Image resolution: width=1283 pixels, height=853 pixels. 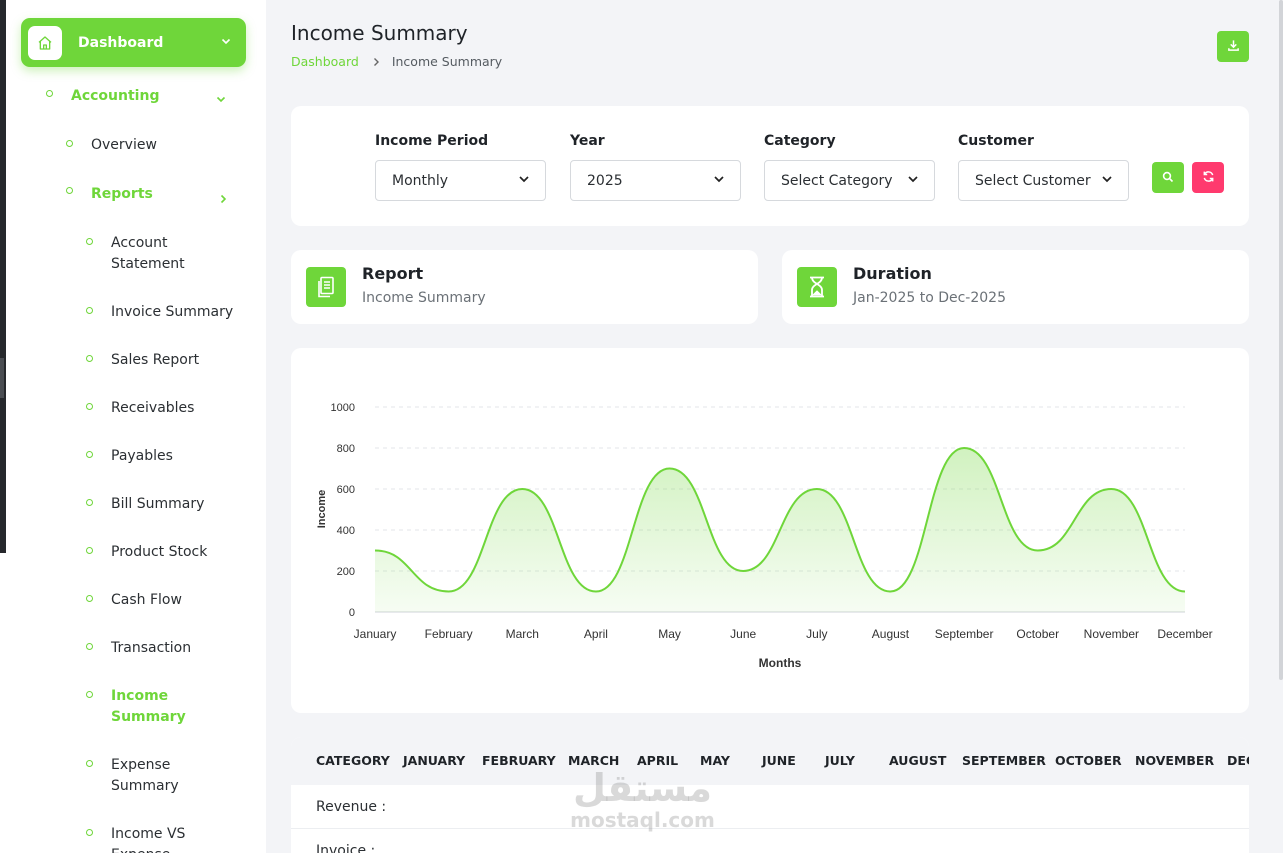 What do you see at coordinates (642, 820) in the screenshot?
I see `watermark-latin: mostaql.com` at bounding box center [642, 820].